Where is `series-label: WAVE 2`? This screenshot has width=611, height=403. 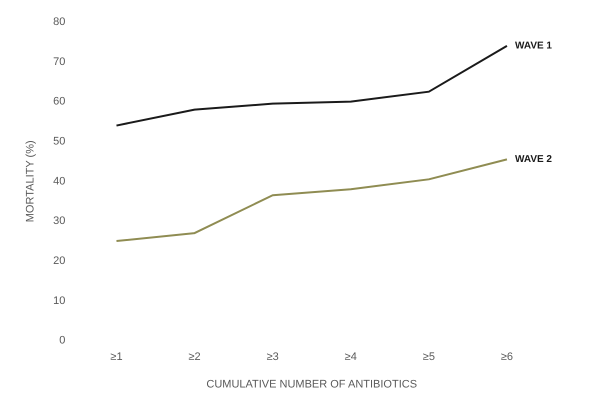 series-label: WAVE 2 is located at coordinates (533, 160).